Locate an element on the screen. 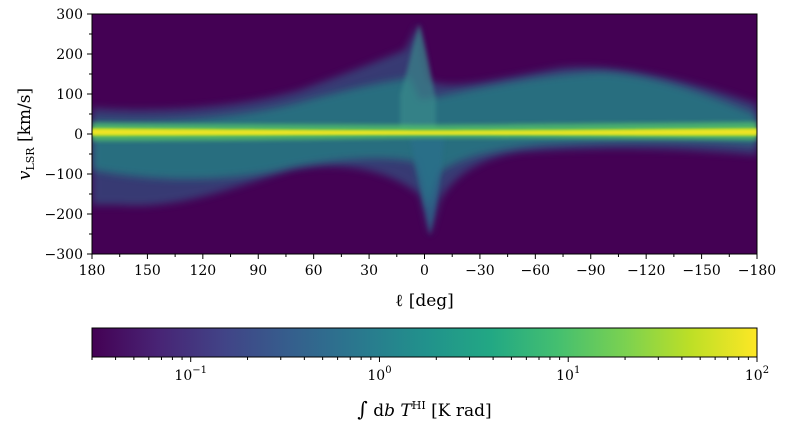 This screenshot has width=785, height=432. x-tick-label: −60 is located at coordinates (536, 271).